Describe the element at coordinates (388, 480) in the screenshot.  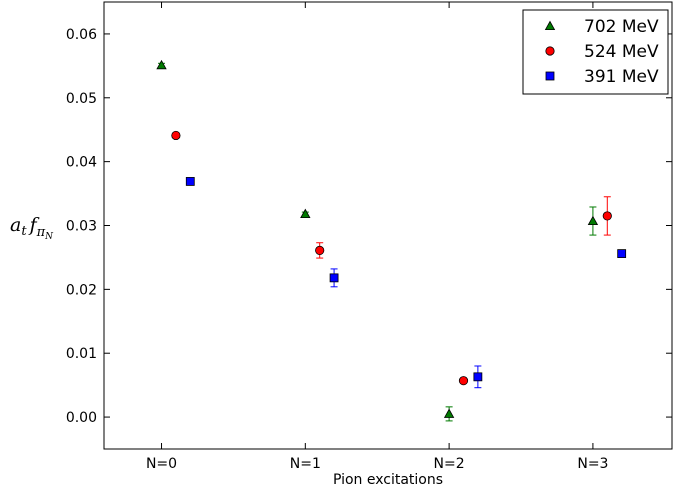
I see `x-axis-title: Pion excitations` at that location.